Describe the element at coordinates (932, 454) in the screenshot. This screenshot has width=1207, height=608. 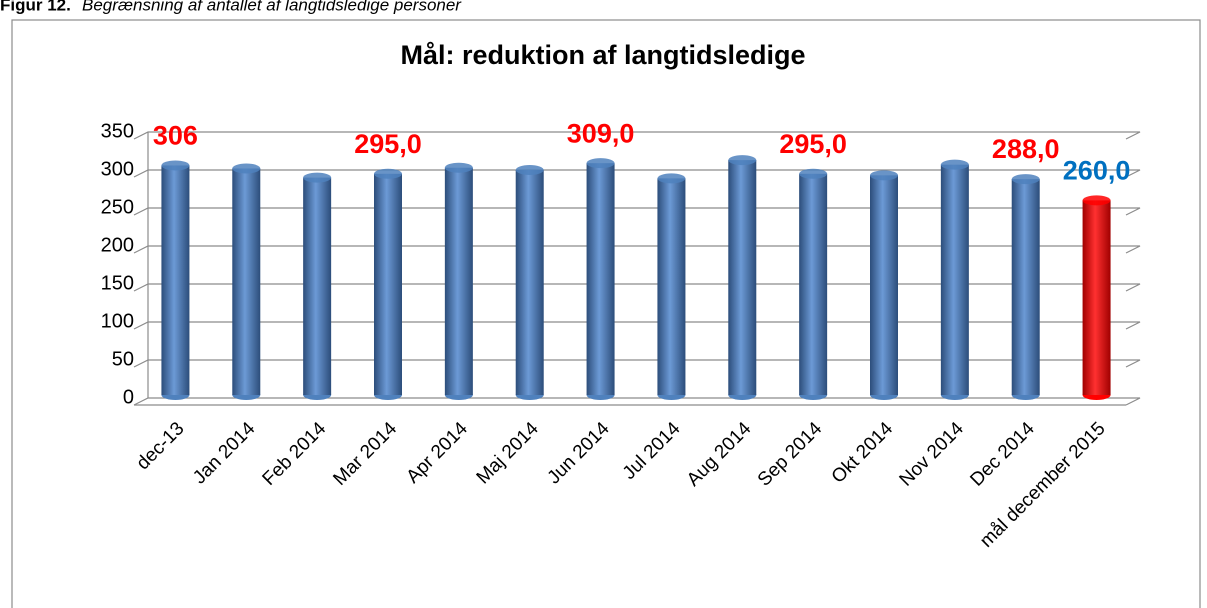
I see `x-tick-label: Nov 2014` at that location.